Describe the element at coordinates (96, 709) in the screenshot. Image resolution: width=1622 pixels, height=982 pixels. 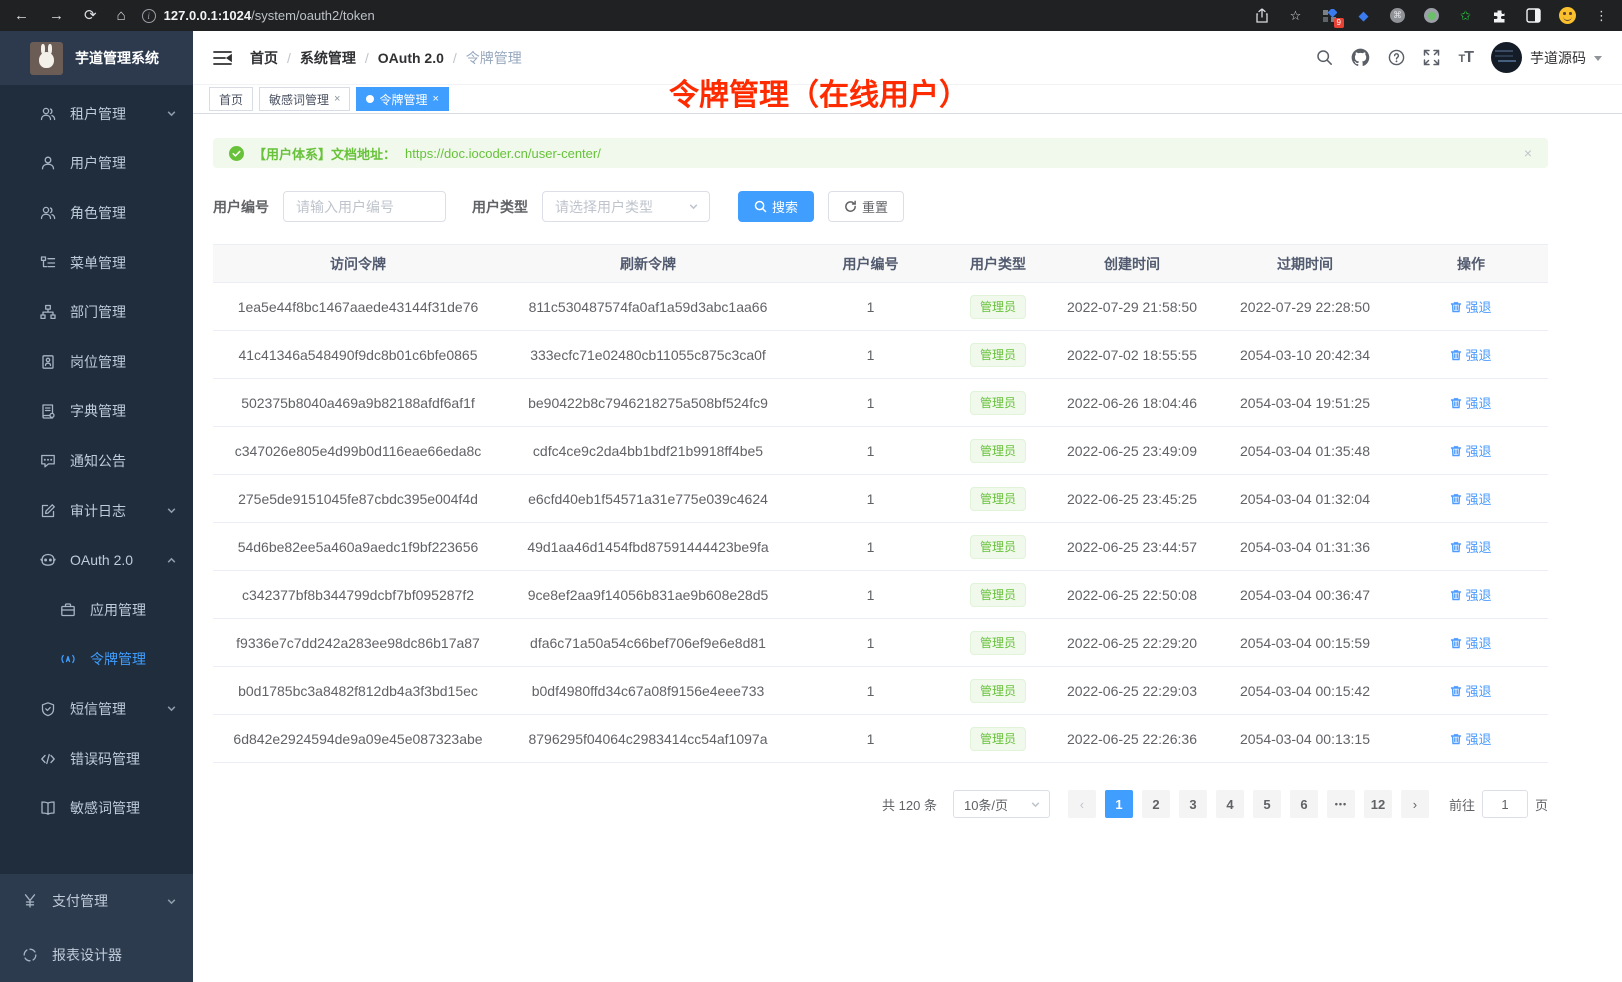
I see `sidebar-item-sms: 短信管理` at that location.